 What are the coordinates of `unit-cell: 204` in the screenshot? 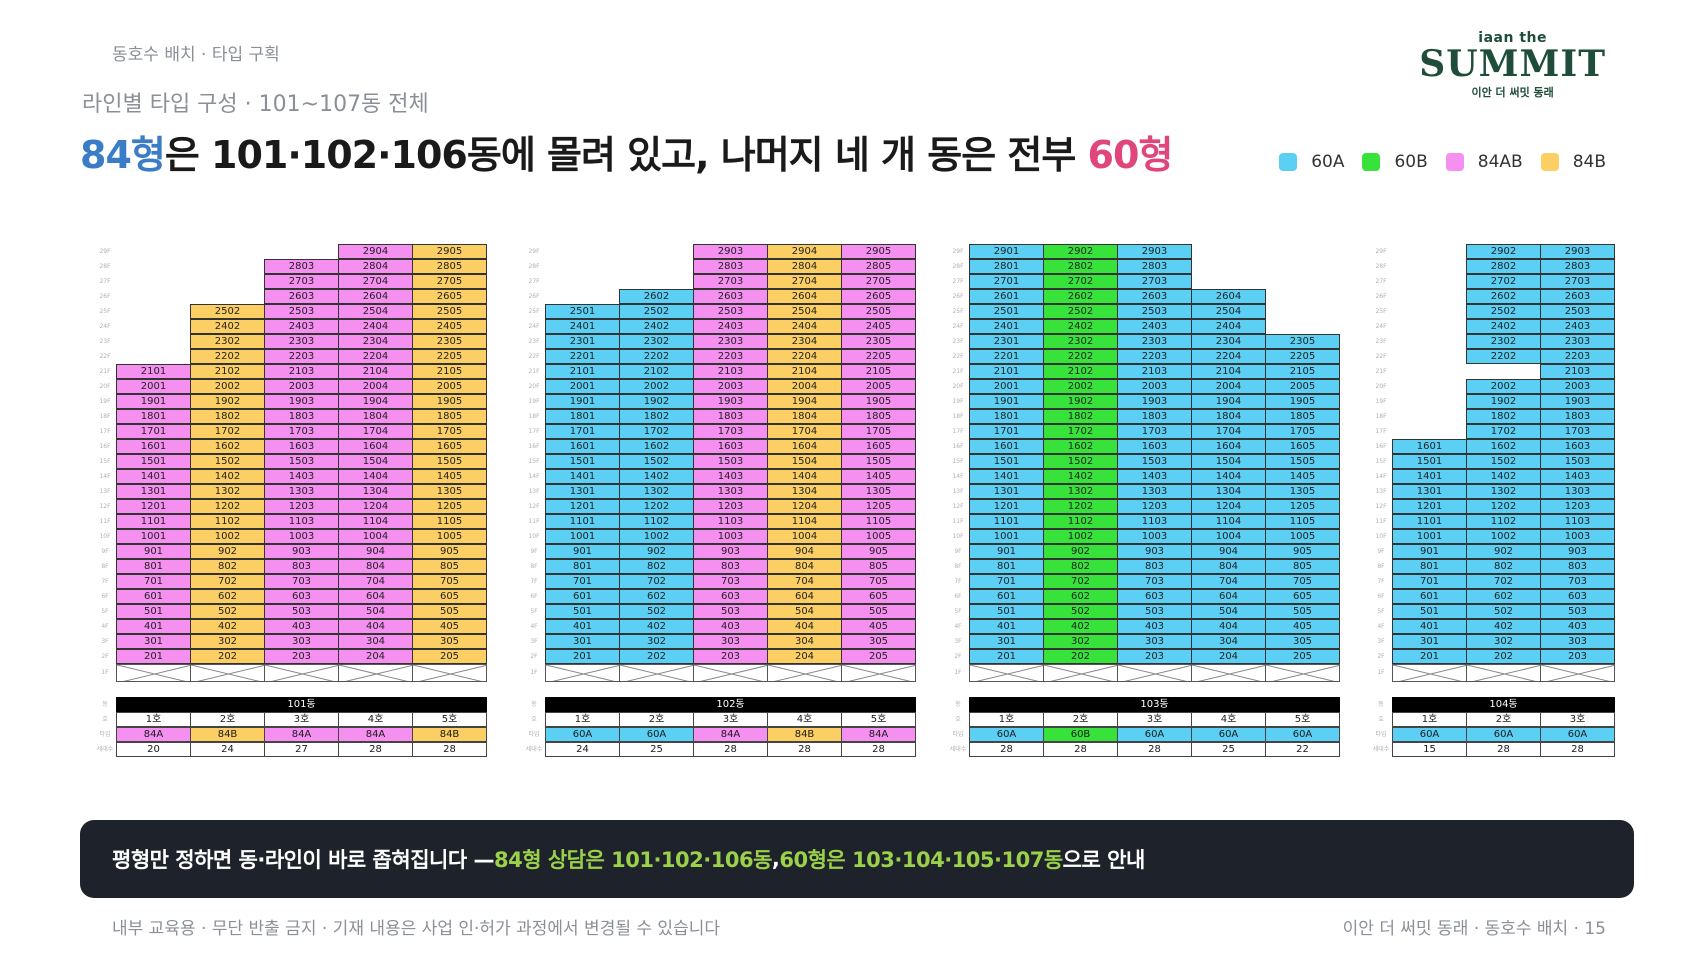 It's located at (804, 656).